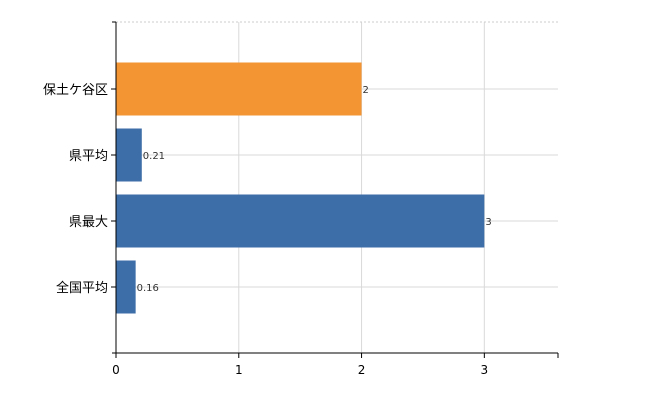 This screenshot has height=400, width=650. Describe the element at coordinates (485, 370) in the screenshot. I see `x-tick-label: 3` at that location.